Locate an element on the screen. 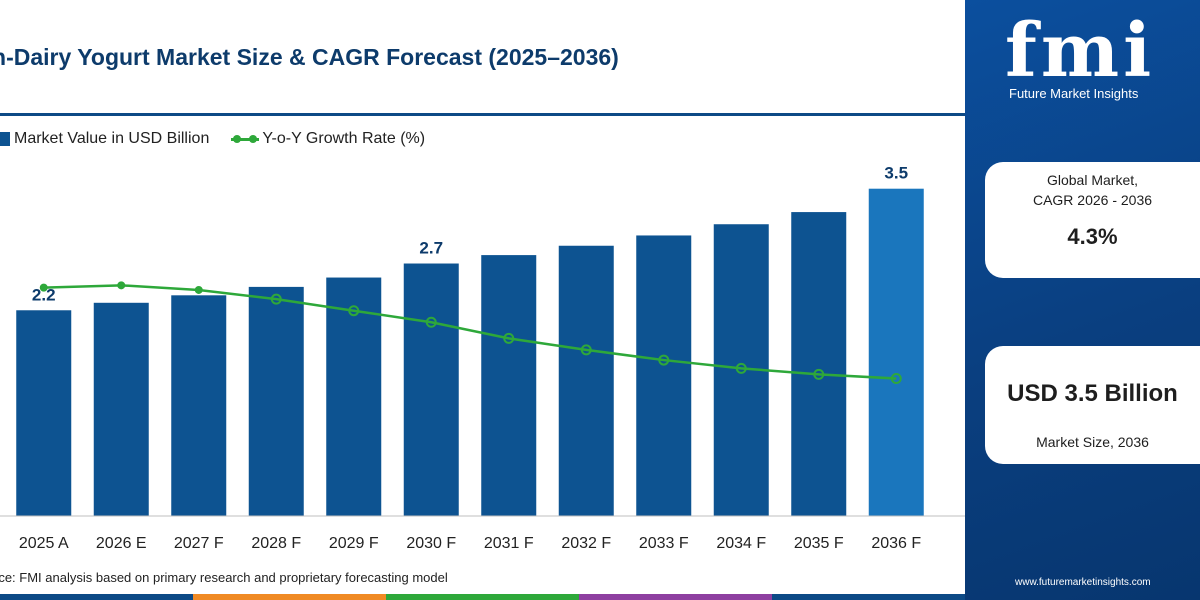 Image resolution: width=1200 pixels, height=600 pixels. bar-2032-f is located at coordinates (586, 380).